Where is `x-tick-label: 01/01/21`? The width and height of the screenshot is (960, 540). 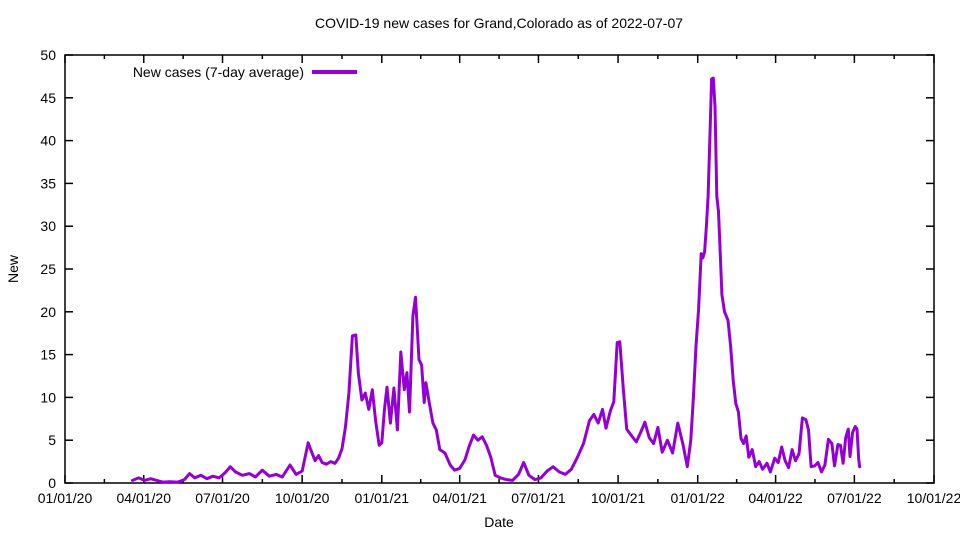 x-tick-label: 01/01/21 is located at coordinates (382, 498).